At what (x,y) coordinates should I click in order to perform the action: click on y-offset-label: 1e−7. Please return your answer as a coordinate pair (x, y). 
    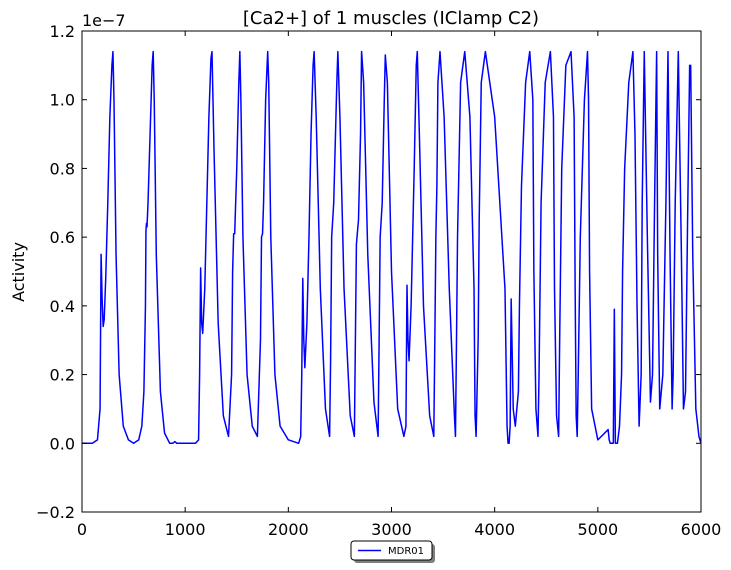
    Looking at the image, I should click on (104, 20).